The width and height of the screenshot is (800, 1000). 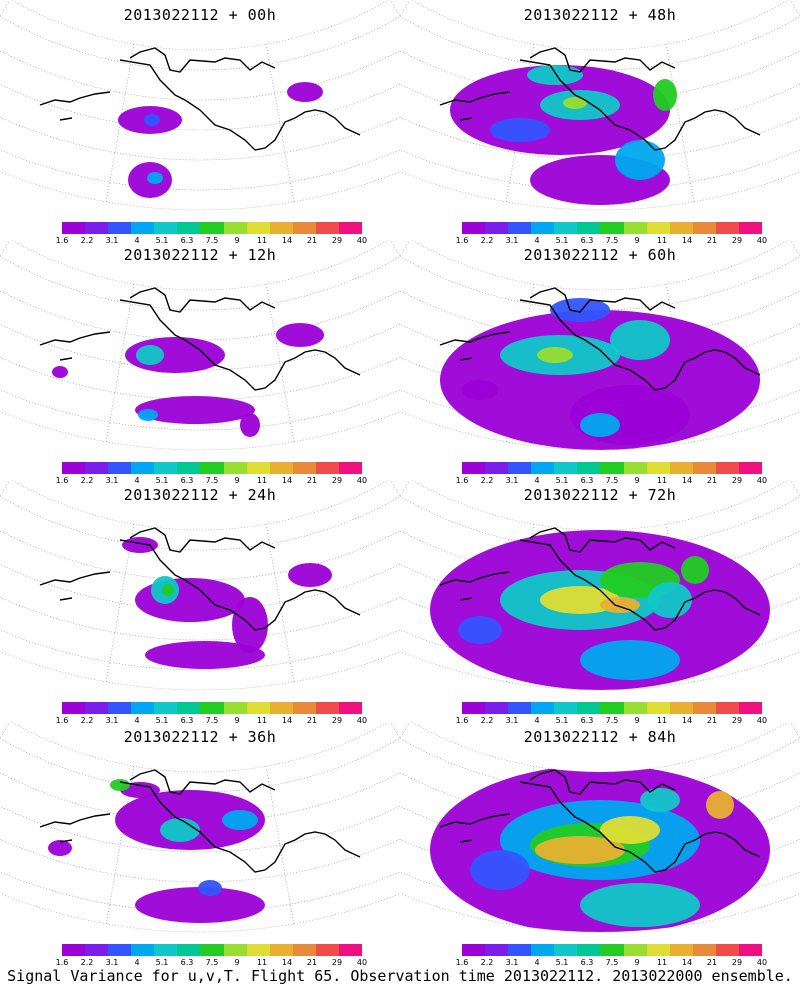 I want to click on panel-title: 2013022112 + 36h, so click(x=200, y=737).